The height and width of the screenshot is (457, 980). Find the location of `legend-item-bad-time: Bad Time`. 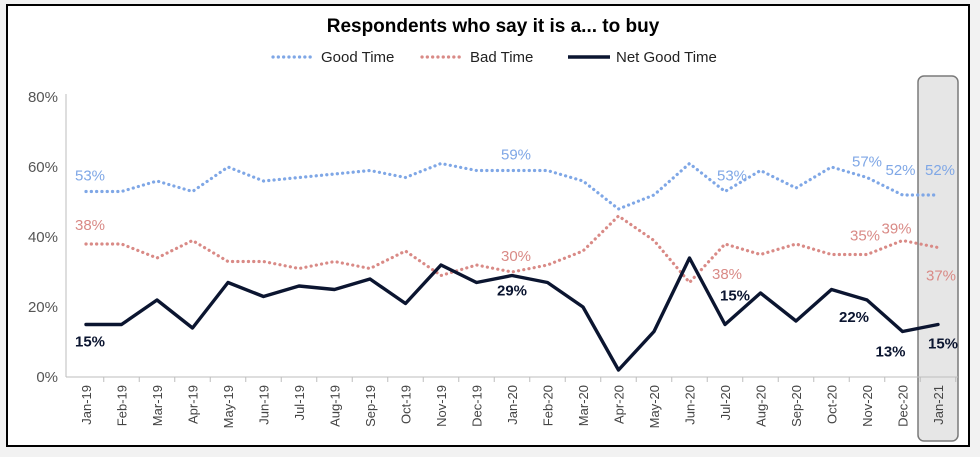

legend-item-bad-time: Bad Time is located at coordinates (477, 57).